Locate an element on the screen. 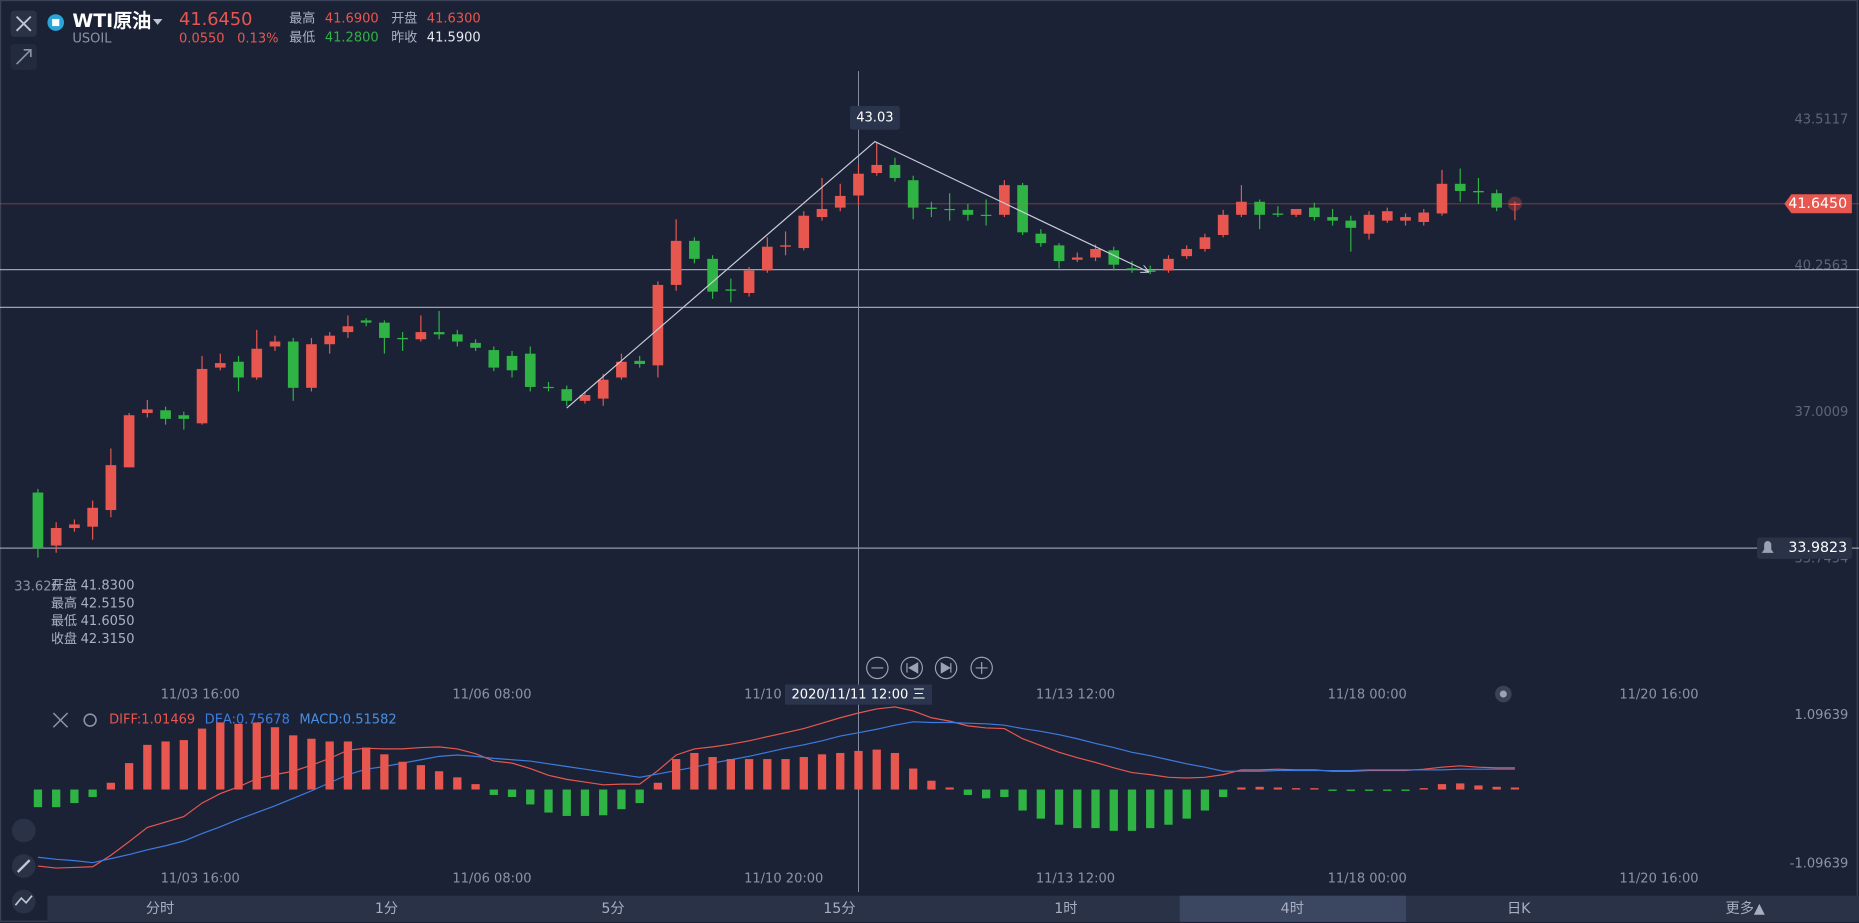 The height and width of the screenshot is (923, 1859). tab: 1分 is located at coordinates (386, 908).